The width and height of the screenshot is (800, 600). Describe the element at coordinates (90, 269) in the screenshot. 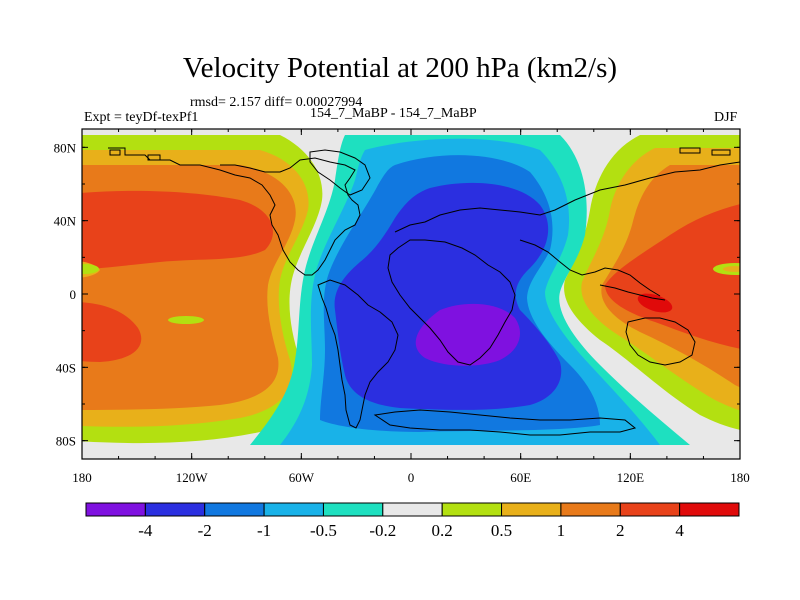

I see `contour-w-left-strip` at that location.